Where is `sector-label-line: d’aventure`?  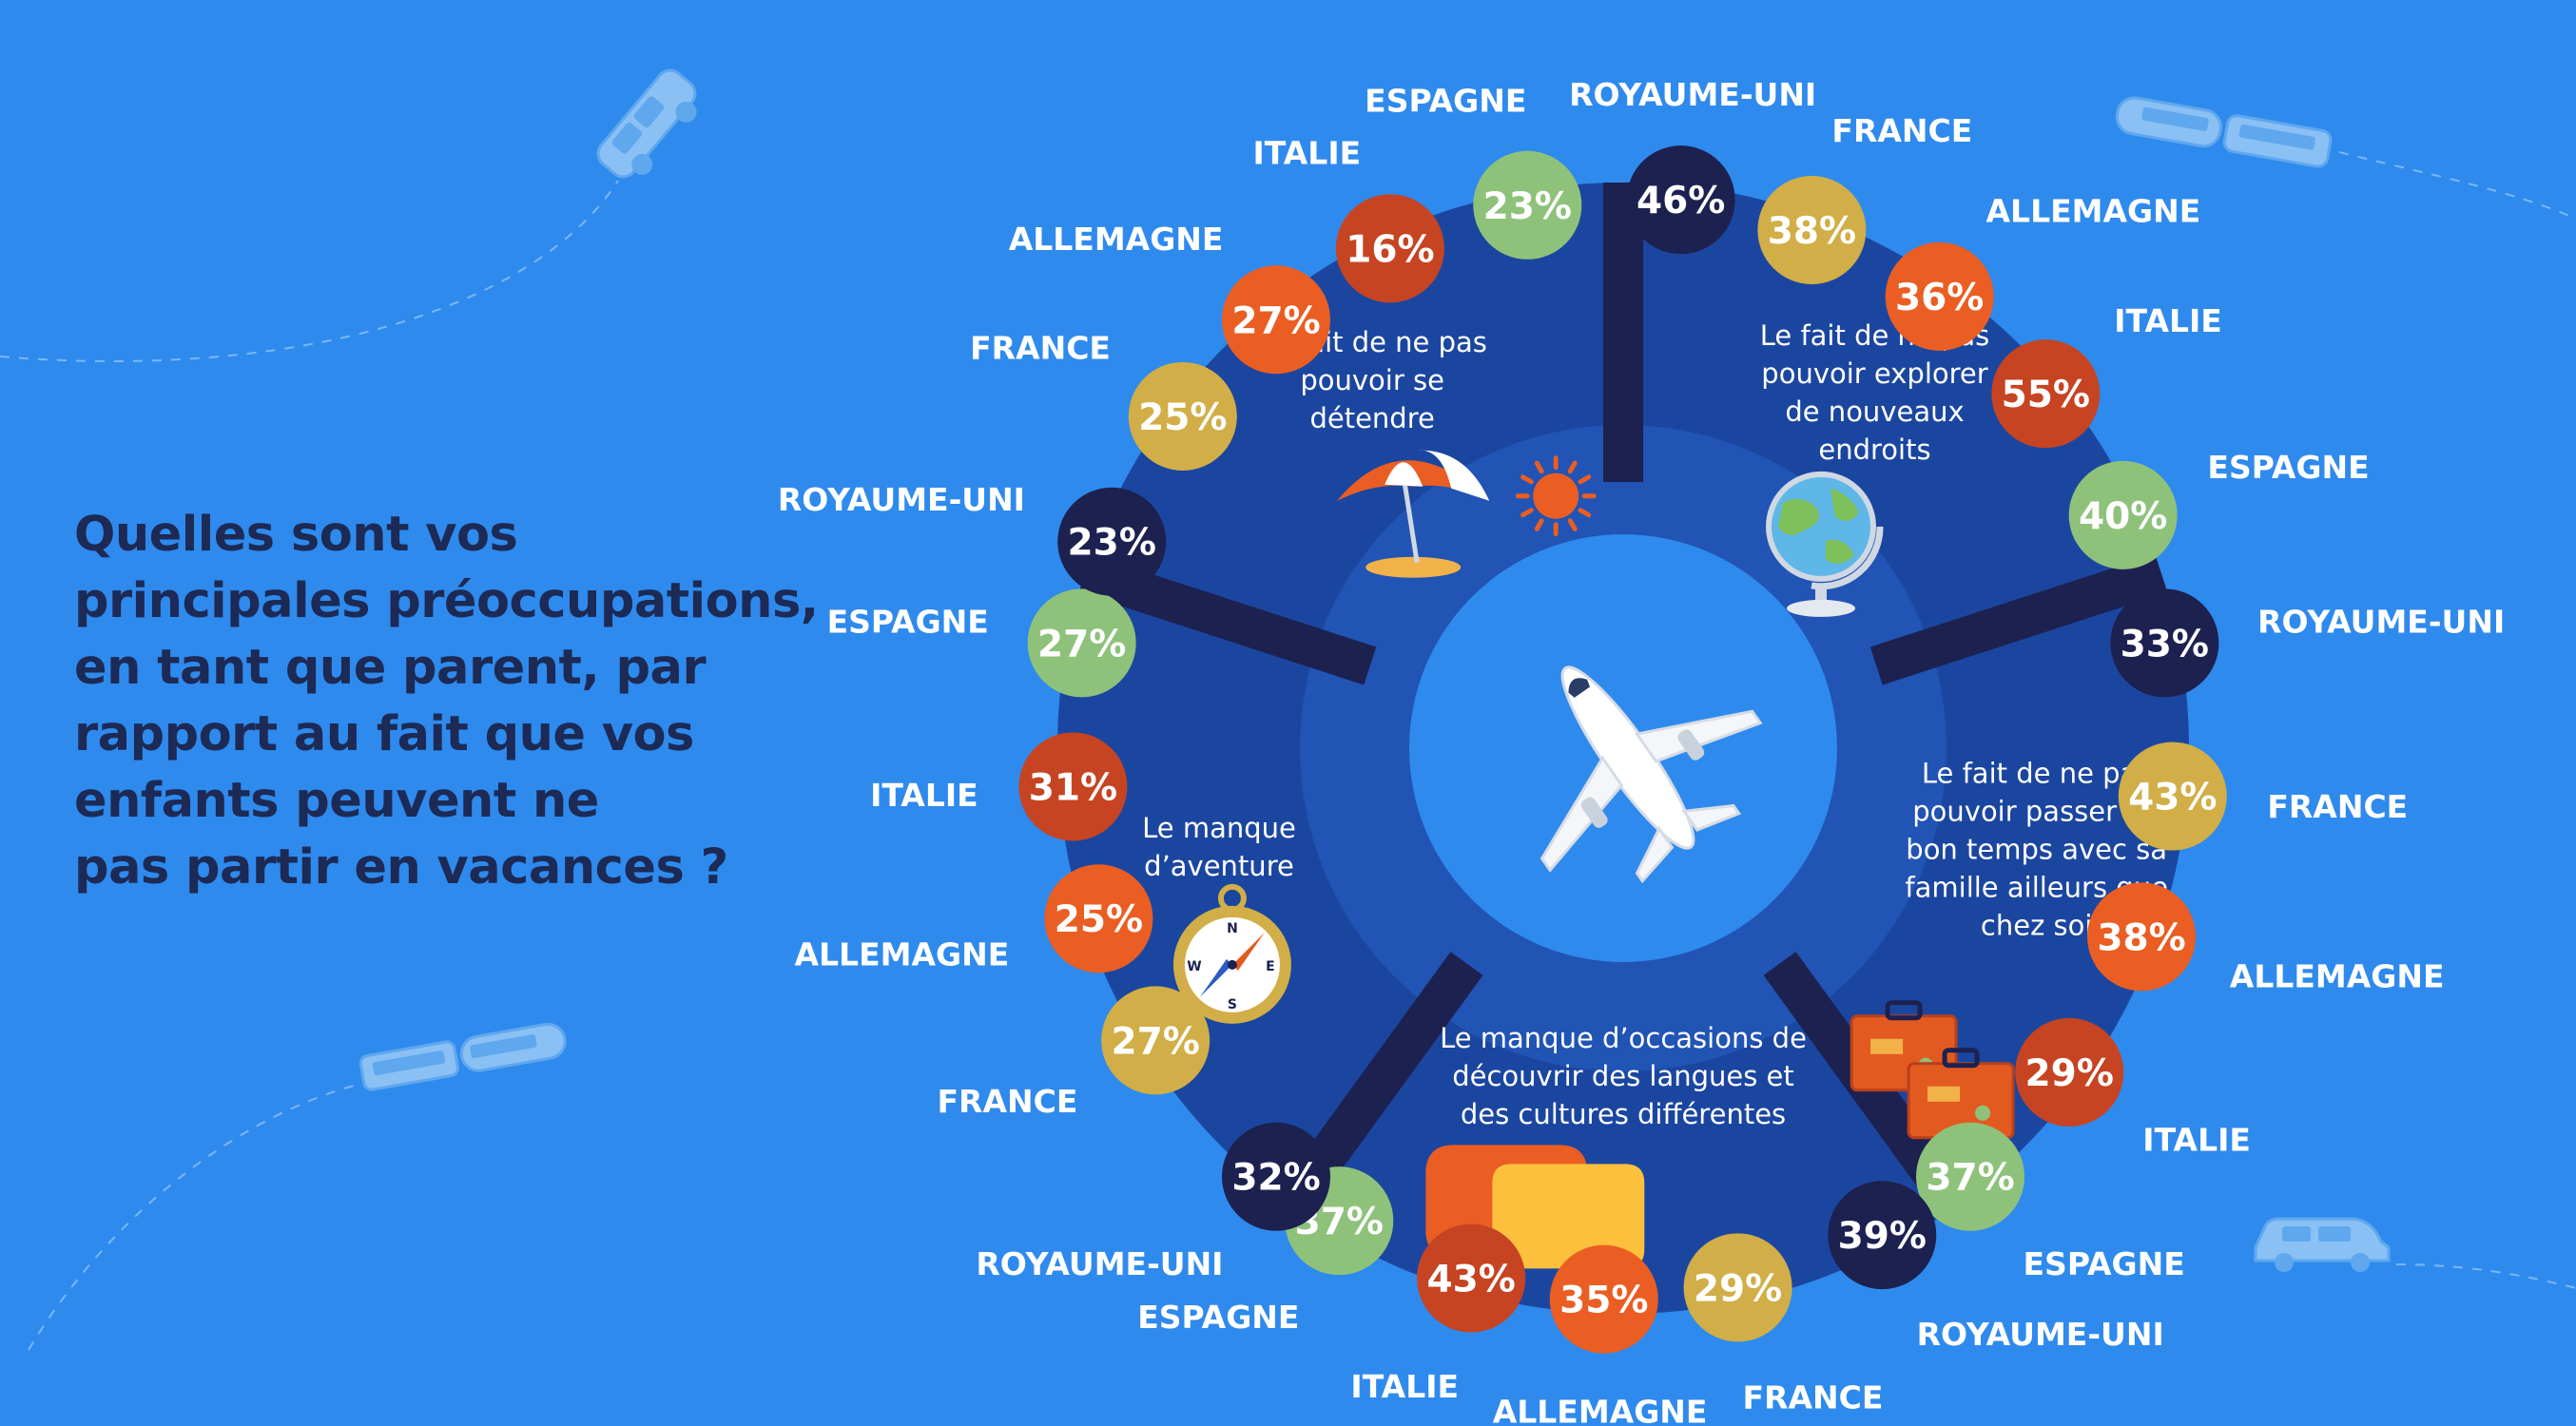
sector-label-line: d’aventure is located at coordinates (1219, 866).